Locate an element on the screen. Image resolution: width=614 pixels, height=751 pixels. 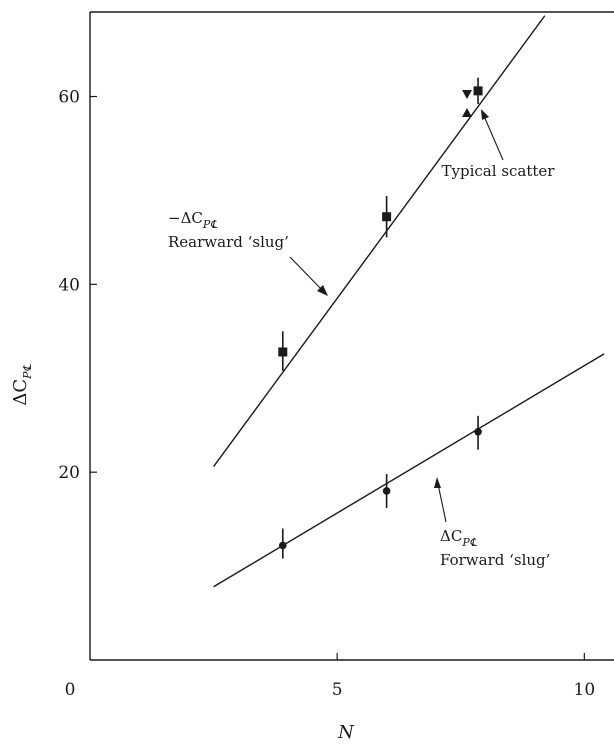
y-tick-label: 60 is located at coordinates (69, 98).